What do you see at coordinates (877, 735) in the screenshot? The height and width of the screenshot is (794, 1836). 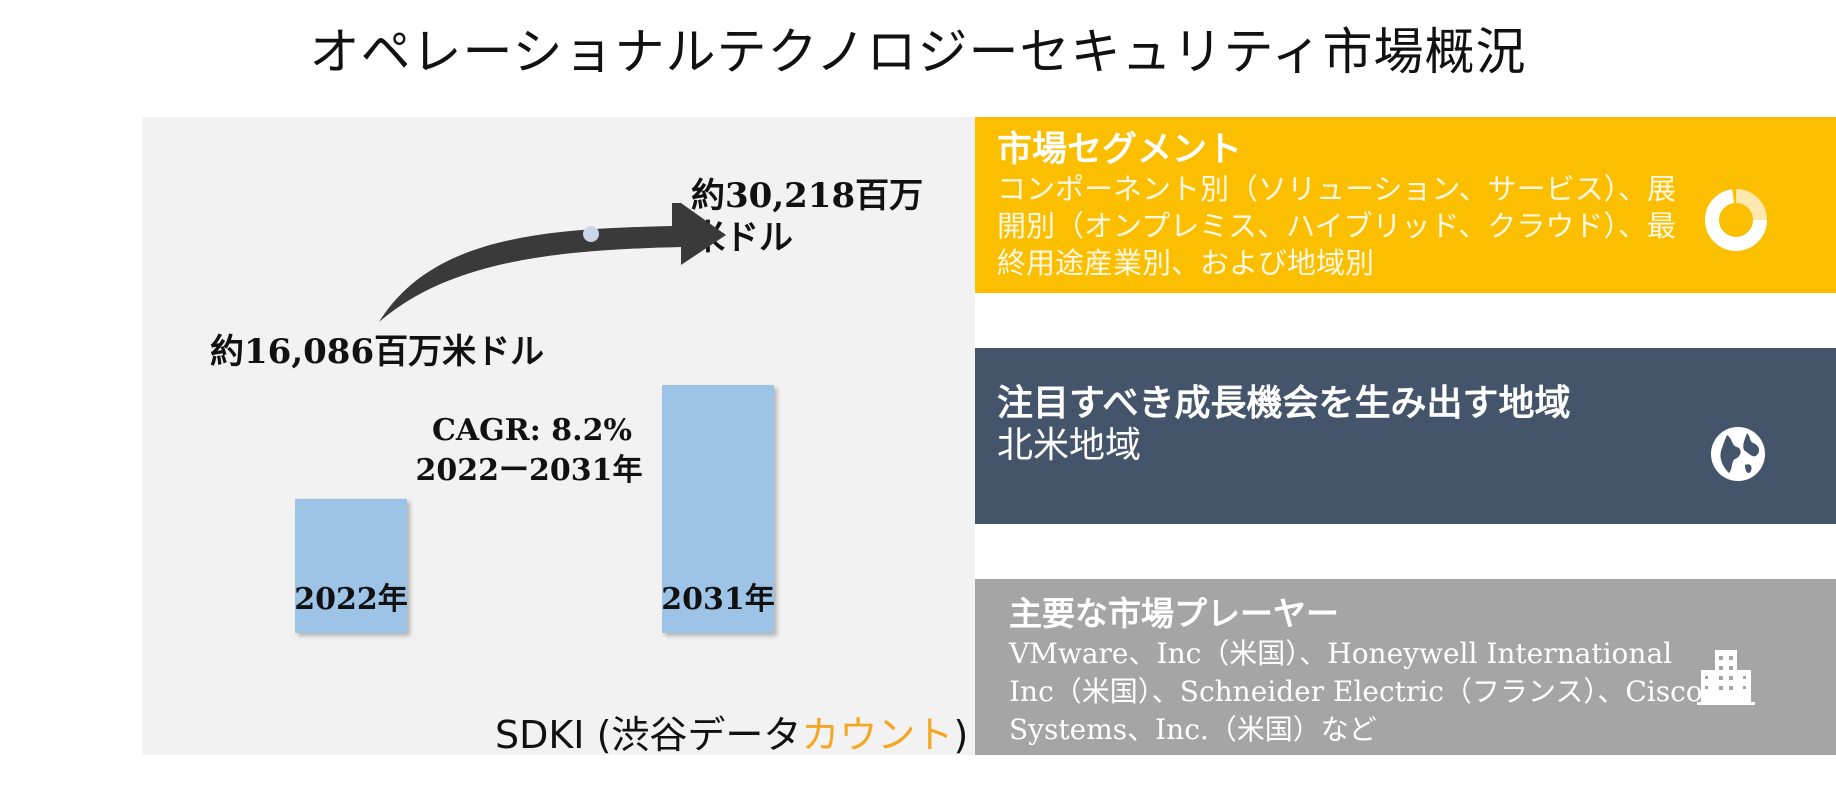 I see `footer-accent: カウント` at bounding box center [877, 735].